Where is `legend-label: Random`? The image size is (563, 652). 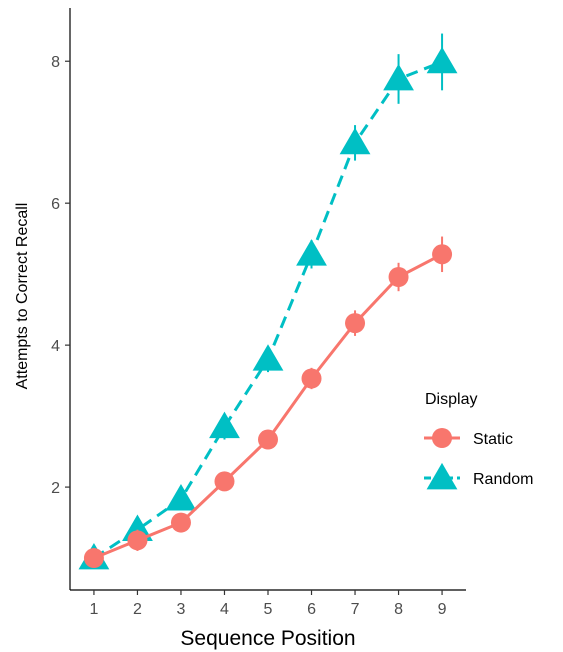 legend-label: Random is located at coordinates (503, 479).